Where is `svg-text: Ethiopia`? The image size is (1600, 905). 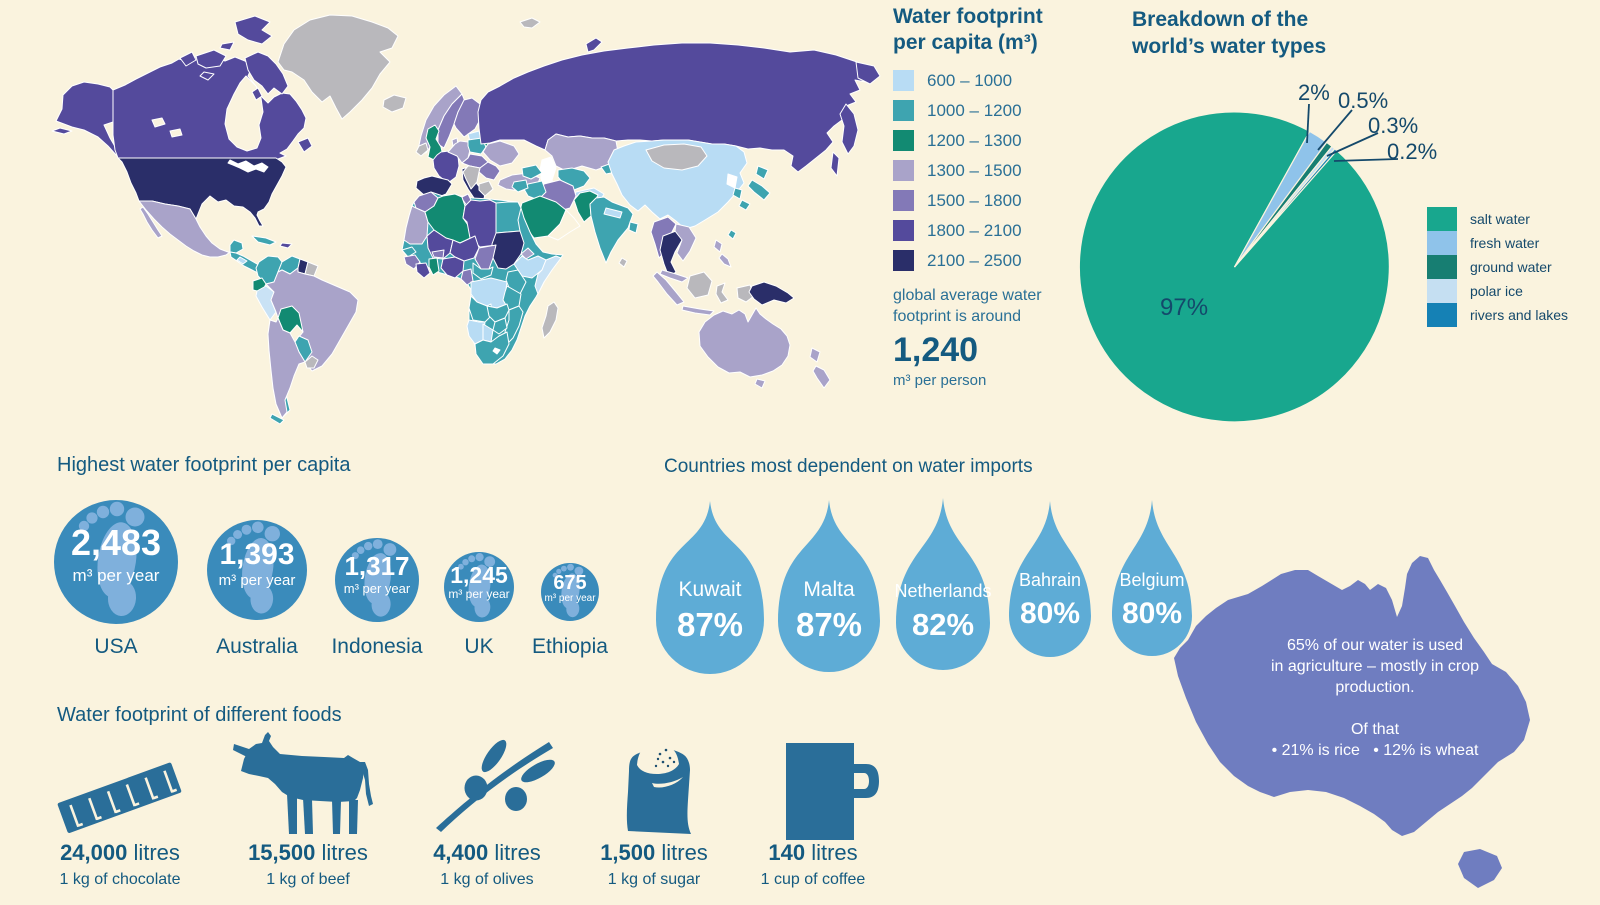
svg-text: Ethiopia is located at coordinates (570, 646).